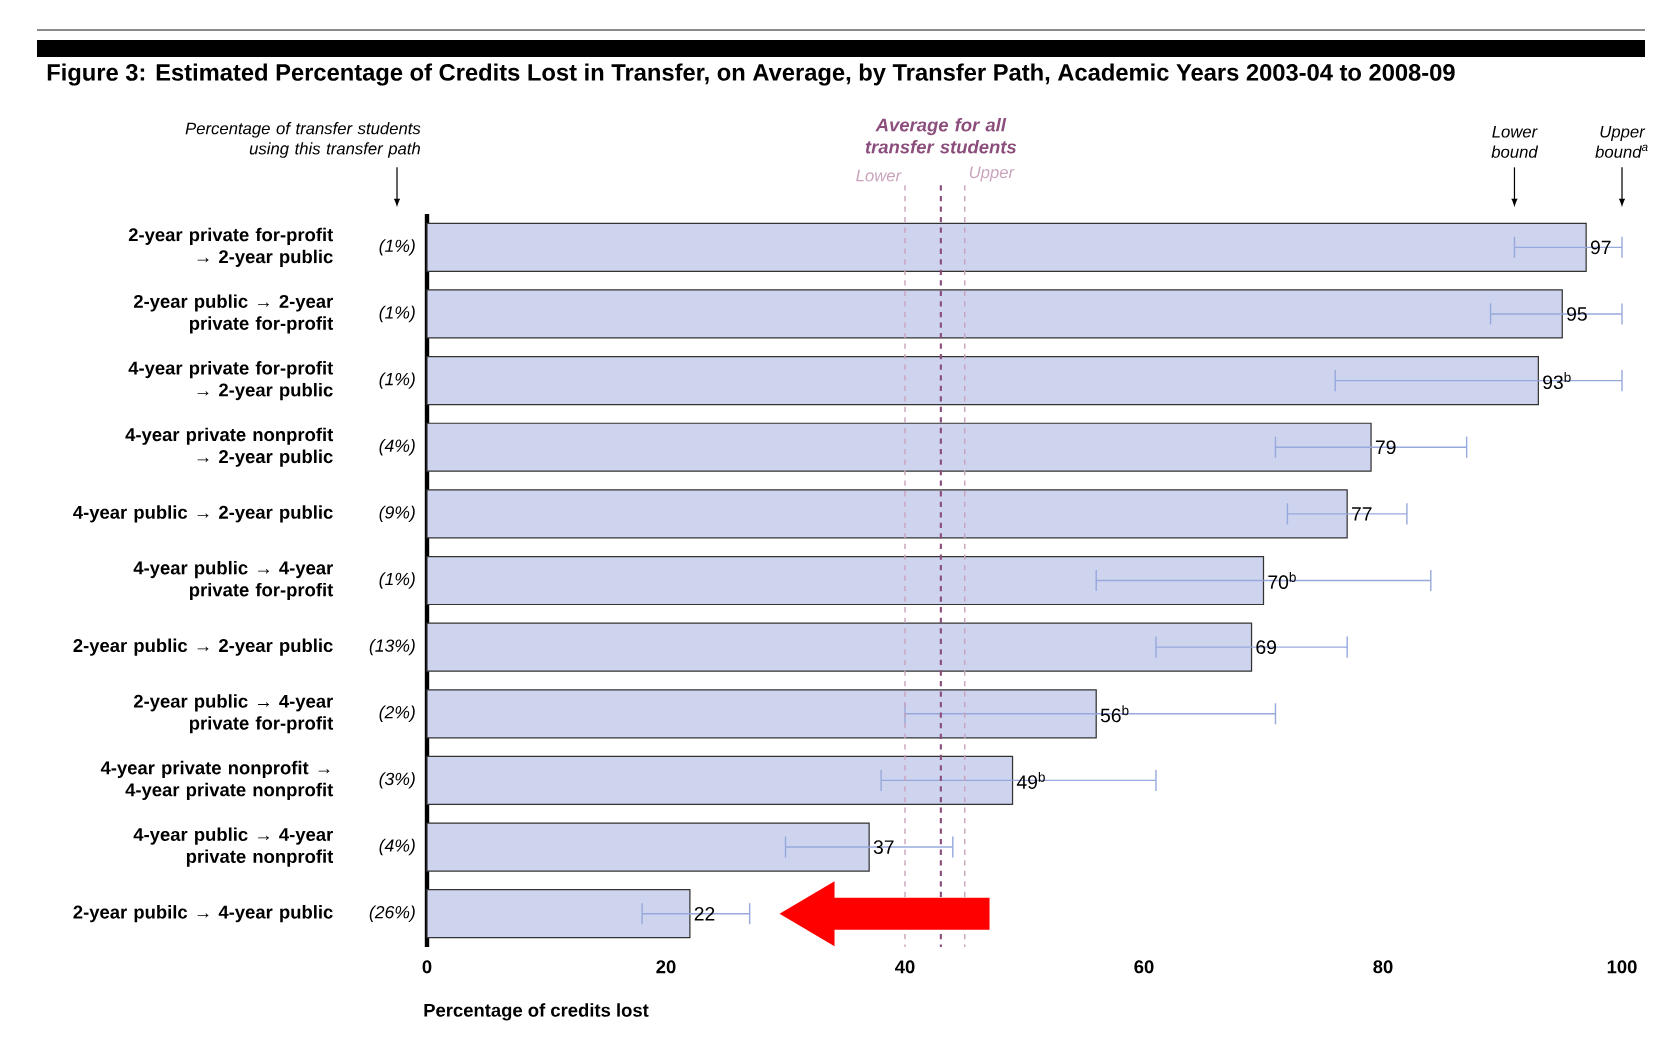 The height and width of the screenshot is (1037, 1675). Describe the element at coordinates (397, 713) in the screenshot. I see `text: (2%)` at that location.